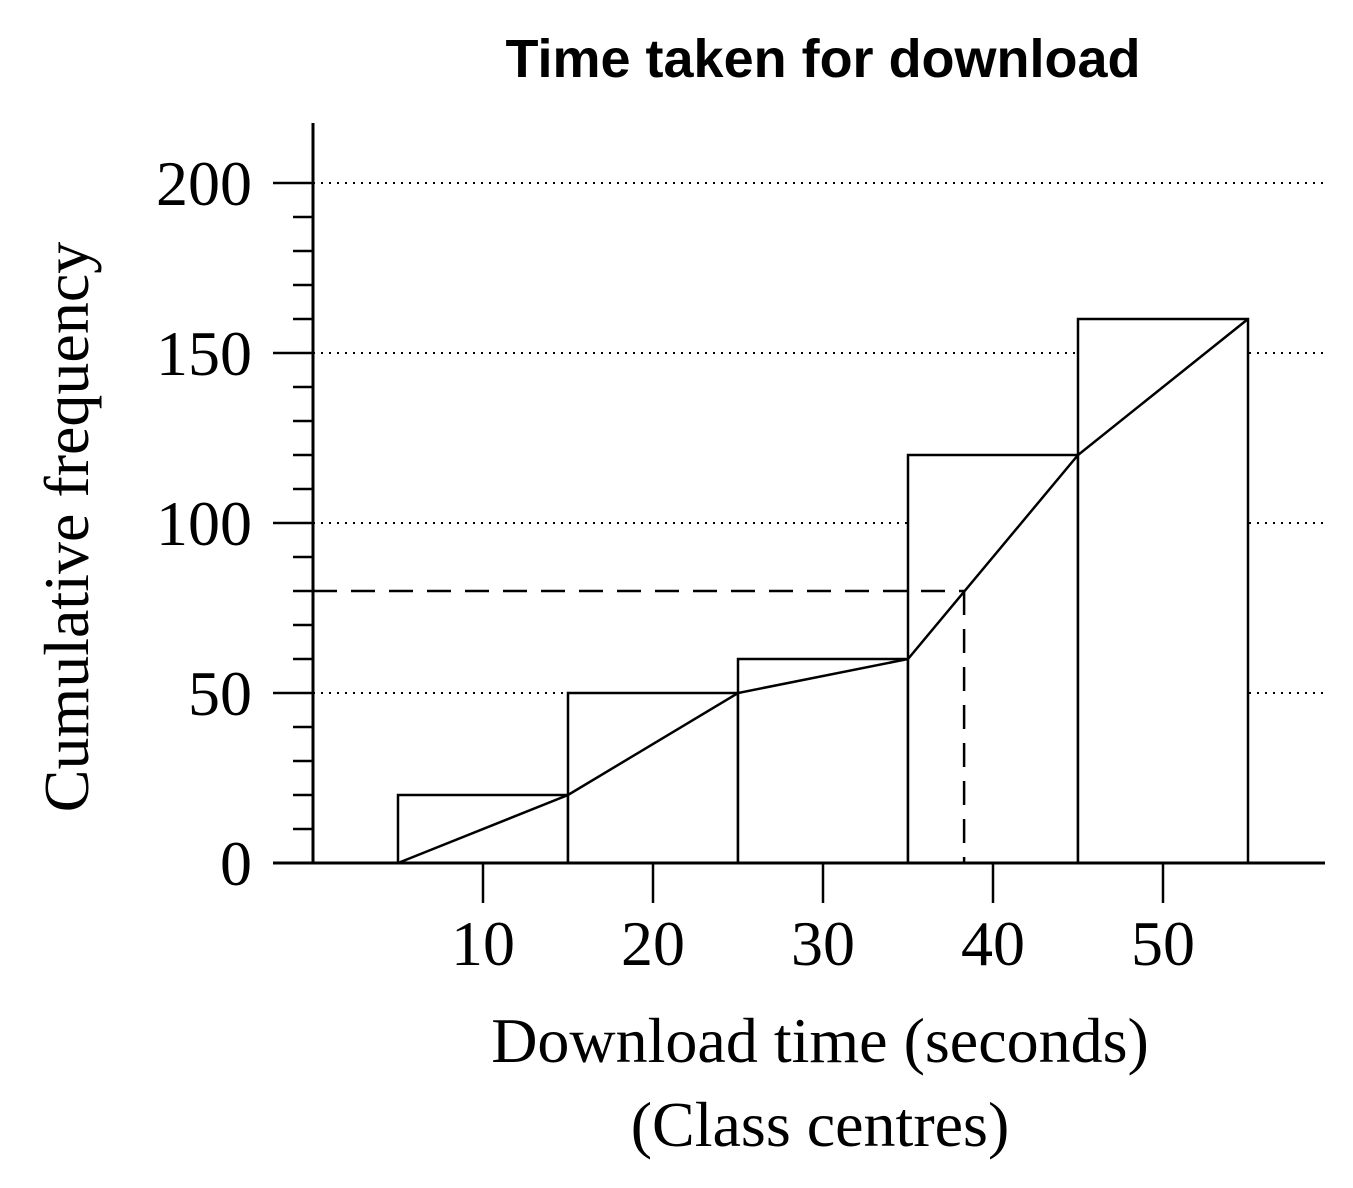  What do you see at coordinates (204, 523) in the screenshot?
I see `y-tick-label-100: 100` at bounding box center [204, 523].